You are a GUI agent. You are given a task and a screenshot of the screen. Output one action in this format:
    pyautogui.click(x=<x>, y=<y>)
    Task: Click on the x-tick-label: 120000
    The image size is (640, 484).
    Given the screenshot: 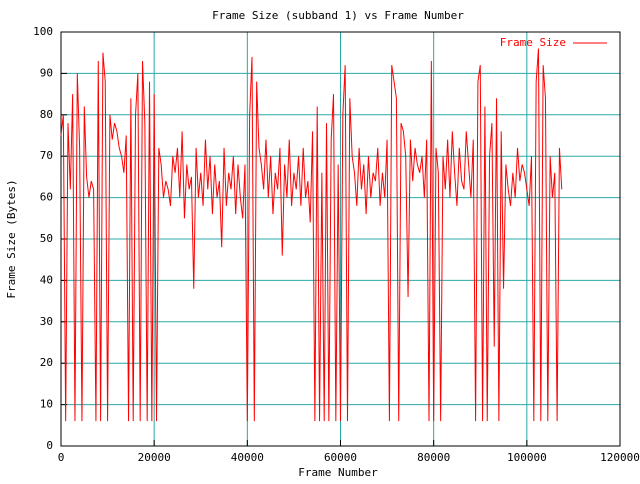 What is the action you would take?
    pyautogui.click(x=620, y=457)
    